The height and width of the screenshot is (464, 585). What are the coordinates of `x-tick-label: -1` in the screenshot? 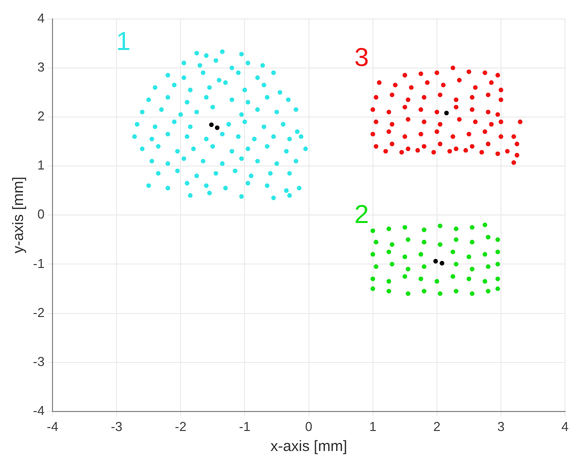 It's located at (244, 426).